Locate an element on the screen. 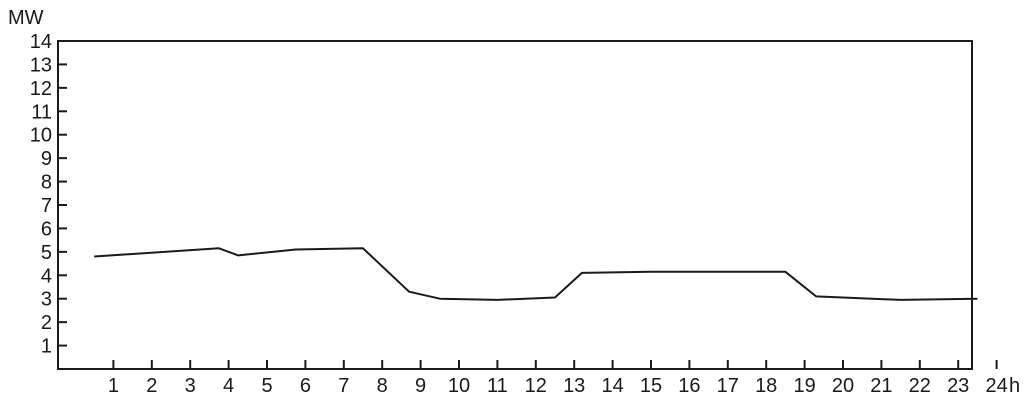  y-tick-label: 4 is located at coordinates (46, 276).